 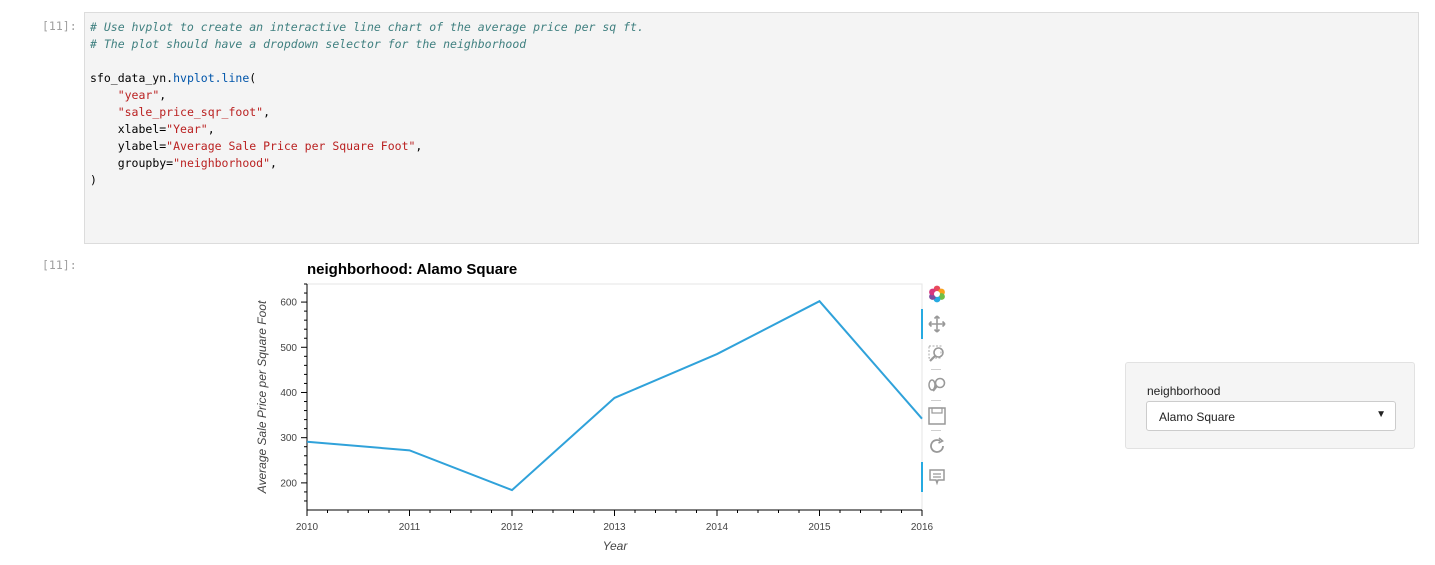 I want to click on dropdown-arrow-icon: ▼, so click(x=1381, y=414).